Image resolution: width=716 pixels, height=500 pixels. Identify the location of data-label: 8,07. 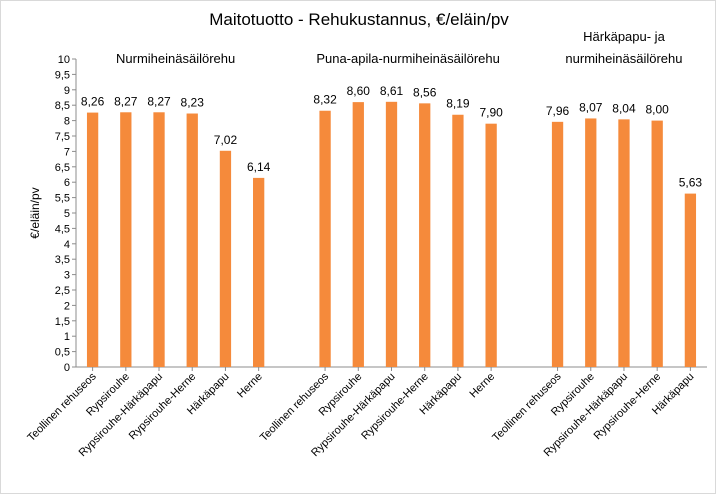
(591, 107).